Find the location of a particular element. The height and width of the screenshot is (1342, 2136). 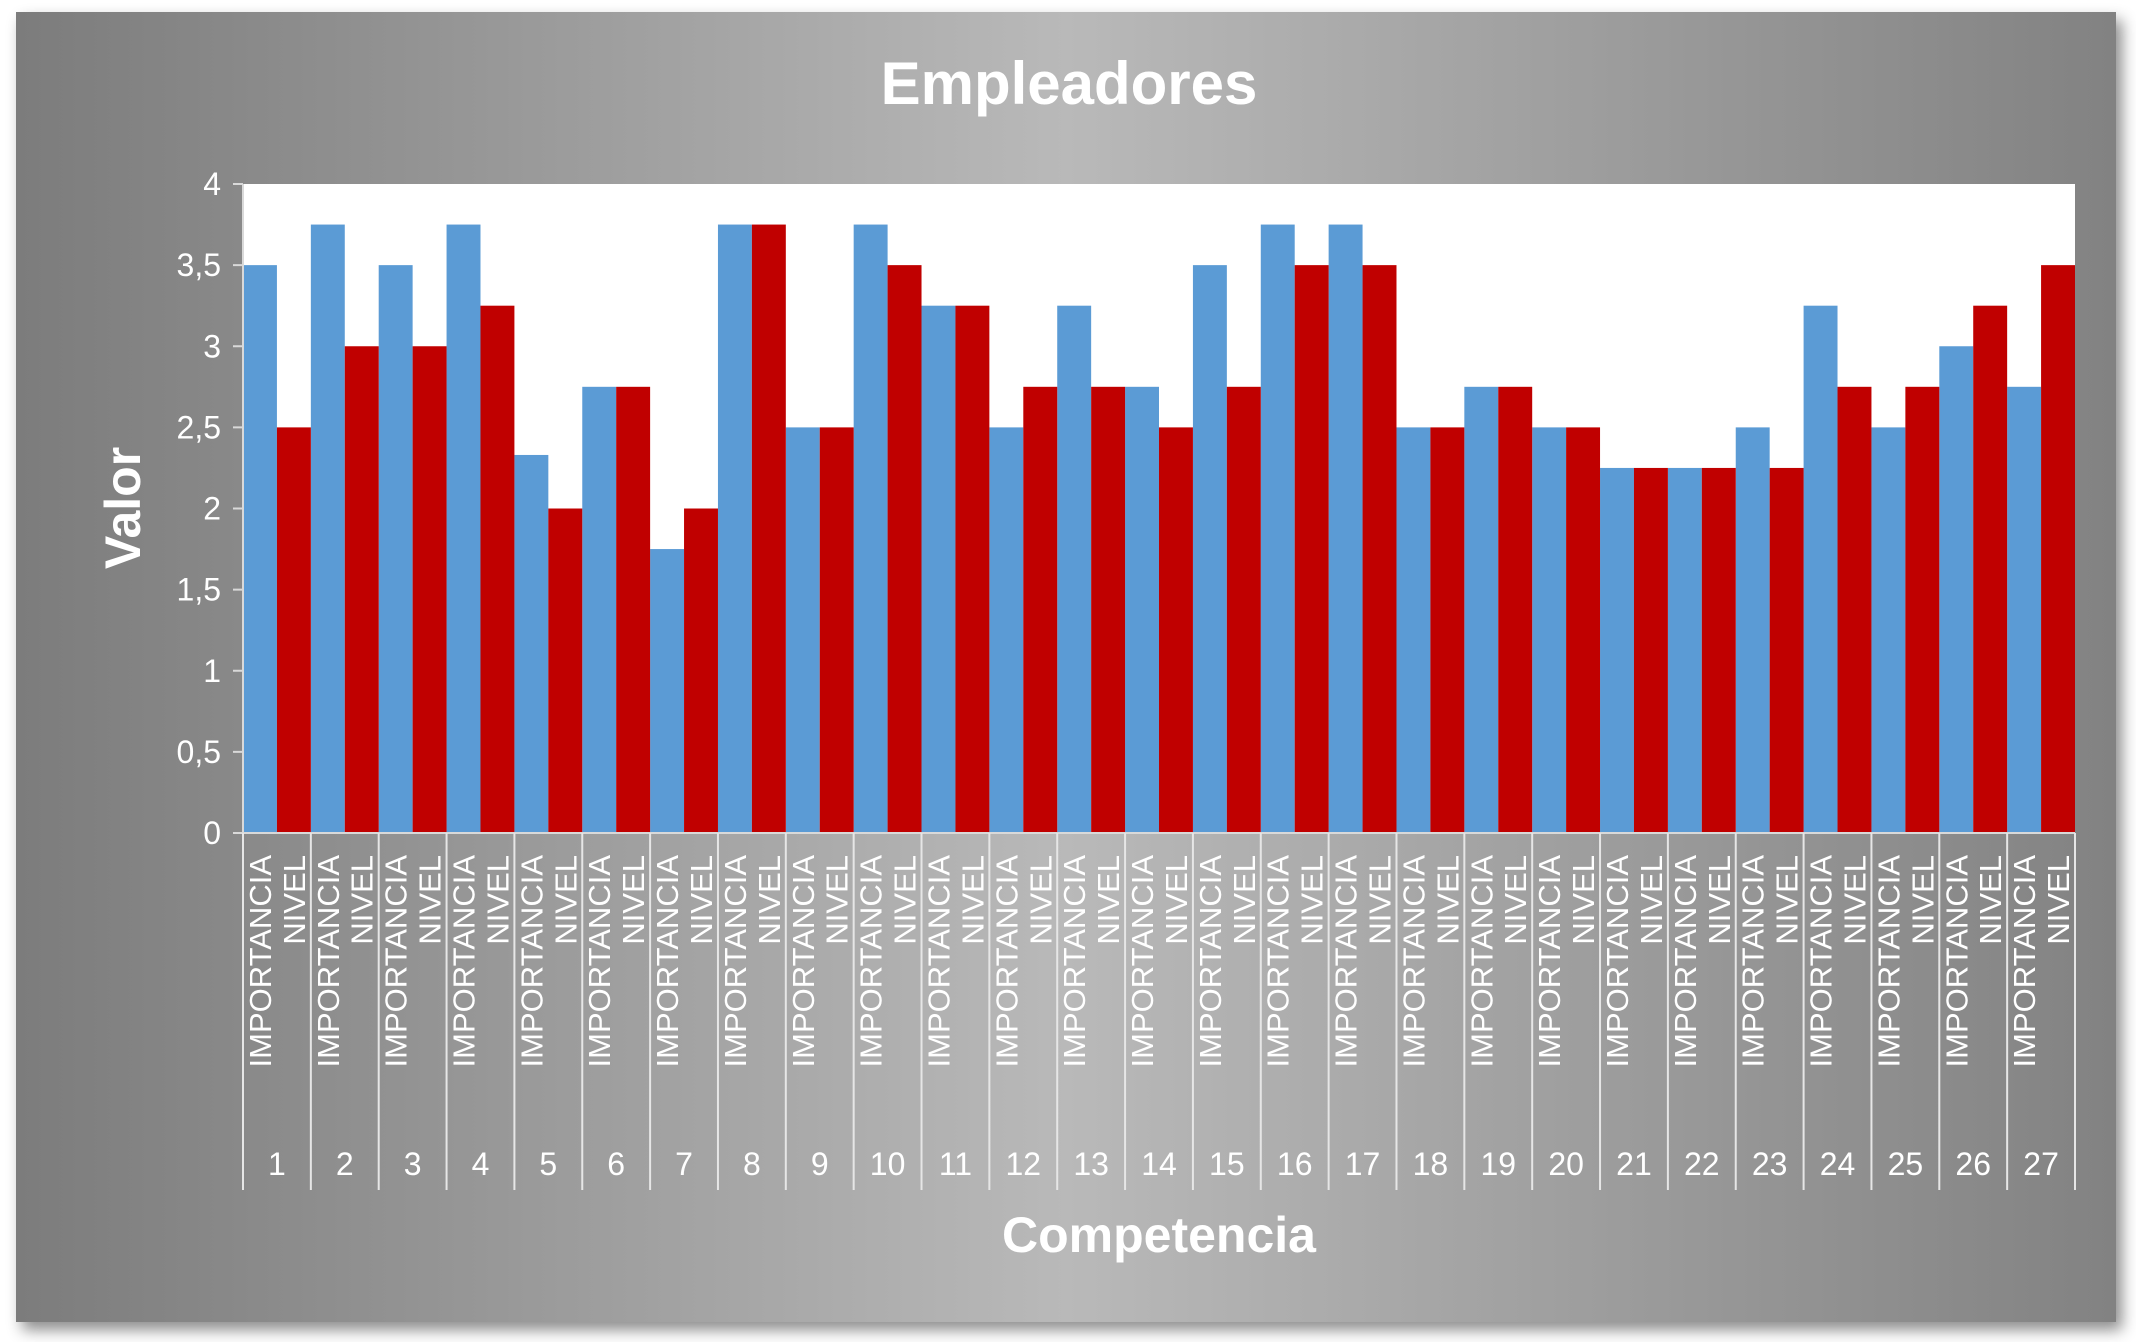

x-category-label: 3 is located at coordinates (413, 1164).